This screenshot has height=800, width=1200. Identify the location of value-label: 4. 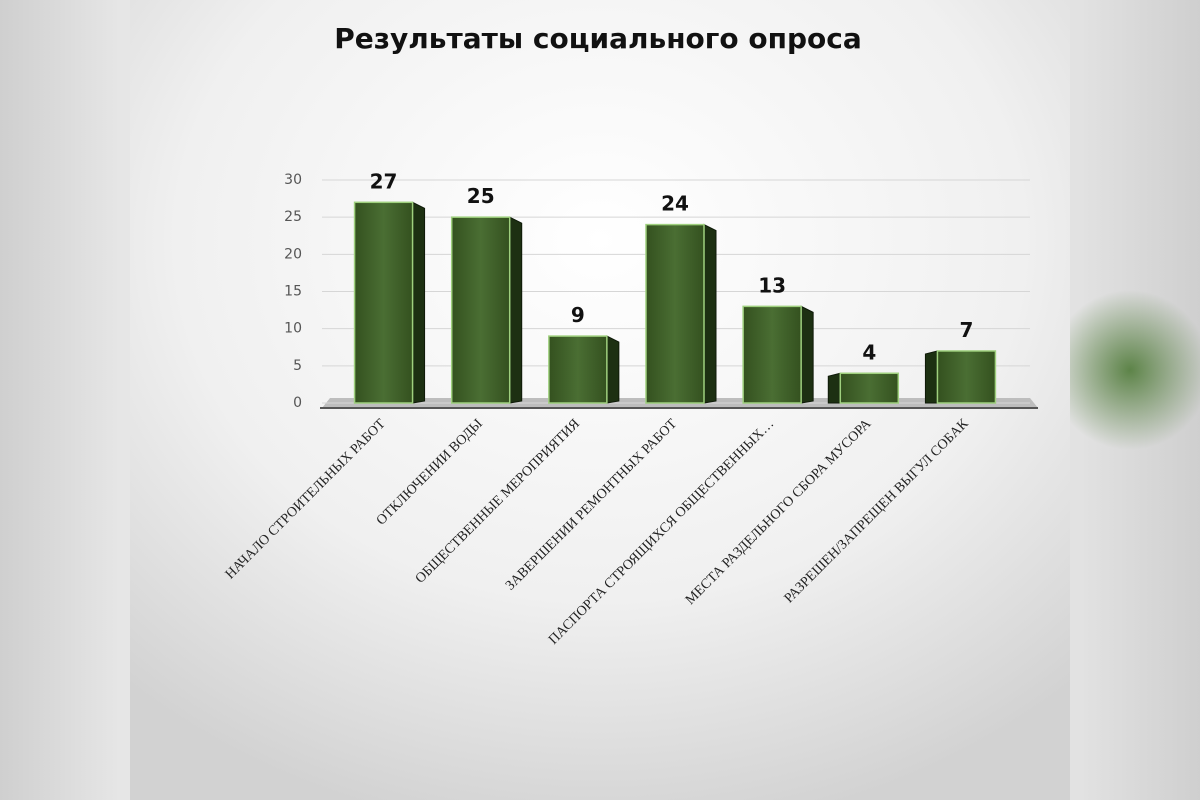
(869, 352).